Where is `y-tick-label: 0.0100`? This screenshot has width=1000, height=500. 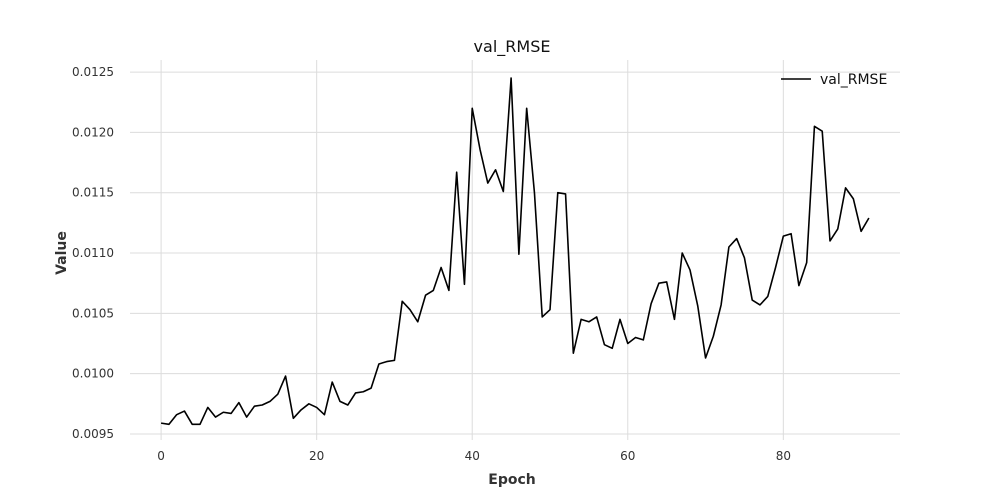 y-tick-label: 0.0100 is located at coordinates (93, 374).